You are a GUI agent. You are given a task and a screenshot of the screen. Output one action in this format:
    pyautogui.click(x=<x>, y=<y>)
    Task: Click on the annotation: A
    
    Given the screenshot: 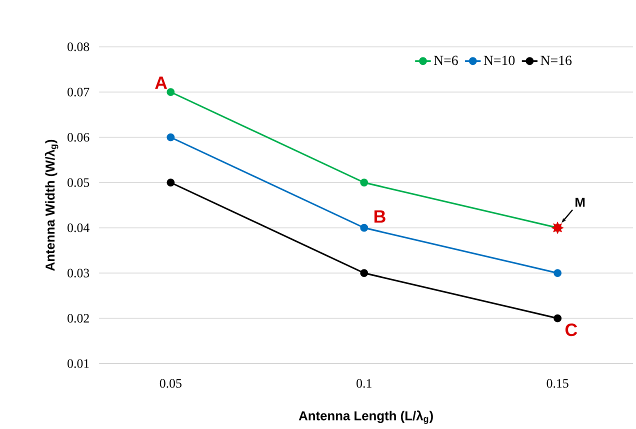 What is the action you would take?
    pyautogui.click(x=161, y=82)
    